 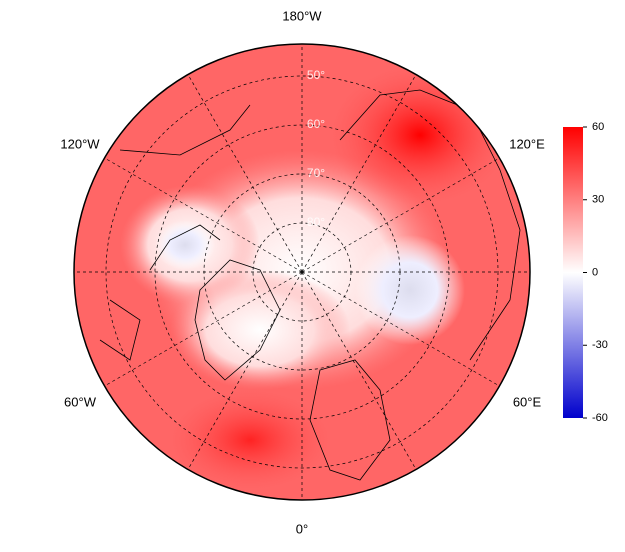 What do you see at coordinates (600, 418) in the screenshot?
I see `colorbar-tick-label: -60` at bounding box center [600, 418].